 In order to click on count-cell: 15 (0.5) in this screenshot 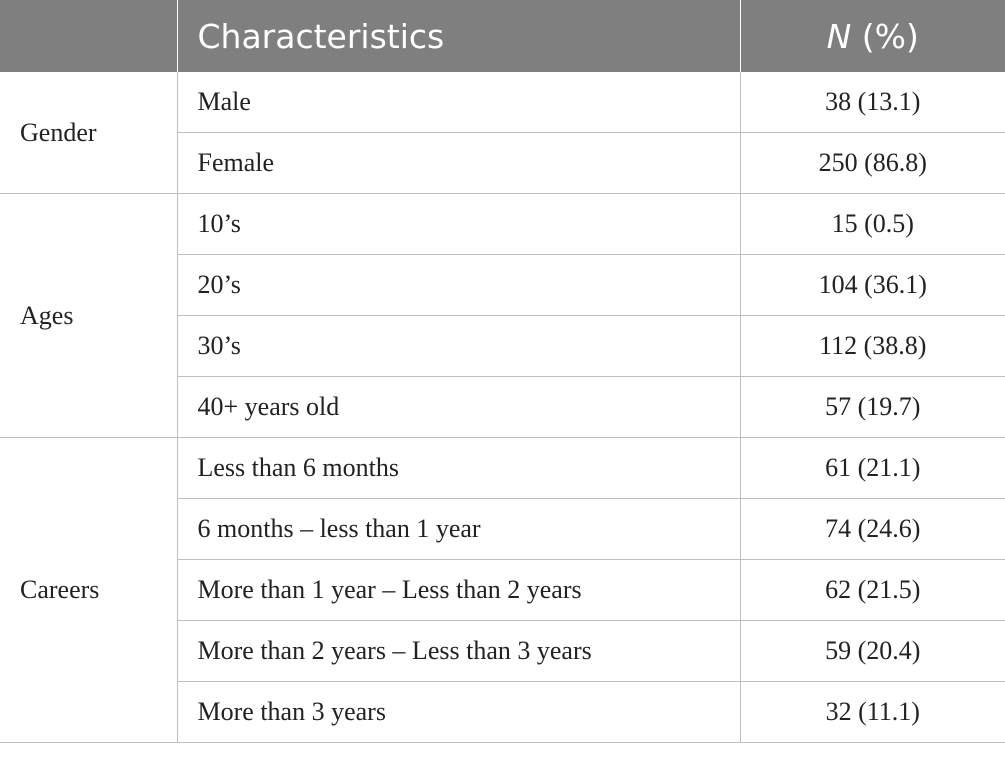, I will do `click(872, 224)`.